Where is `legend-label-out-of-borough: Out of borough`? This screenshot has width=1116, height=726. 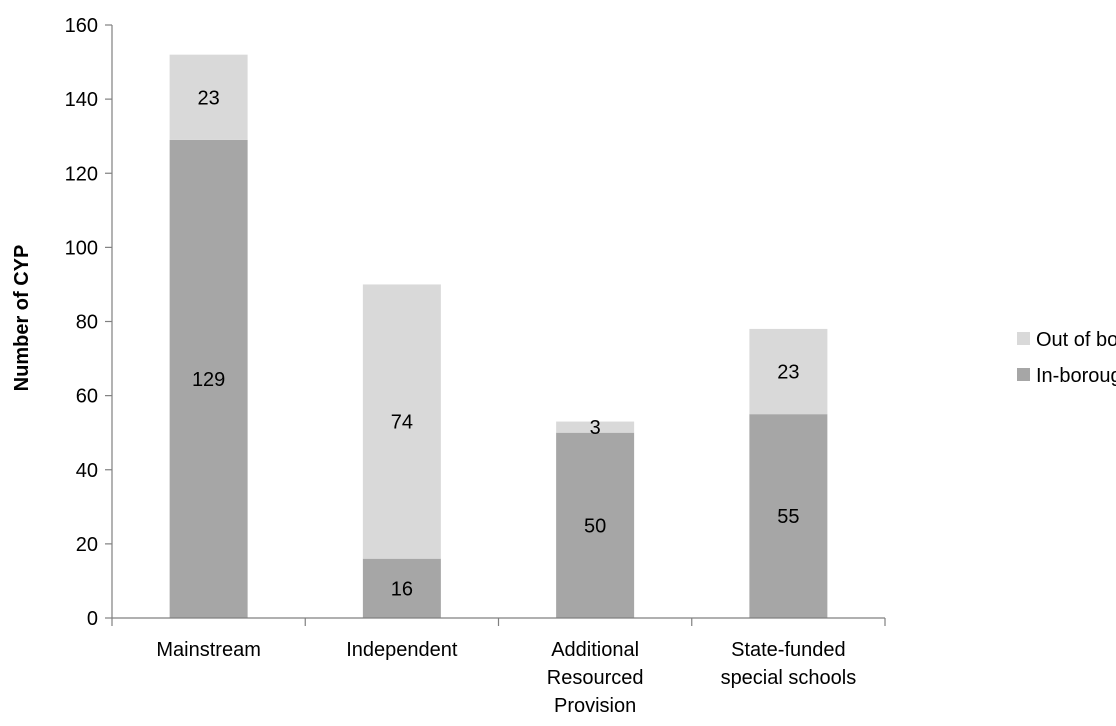 legend-label-out-of-borough: Out of borough is located at coordinates (1076, 340).